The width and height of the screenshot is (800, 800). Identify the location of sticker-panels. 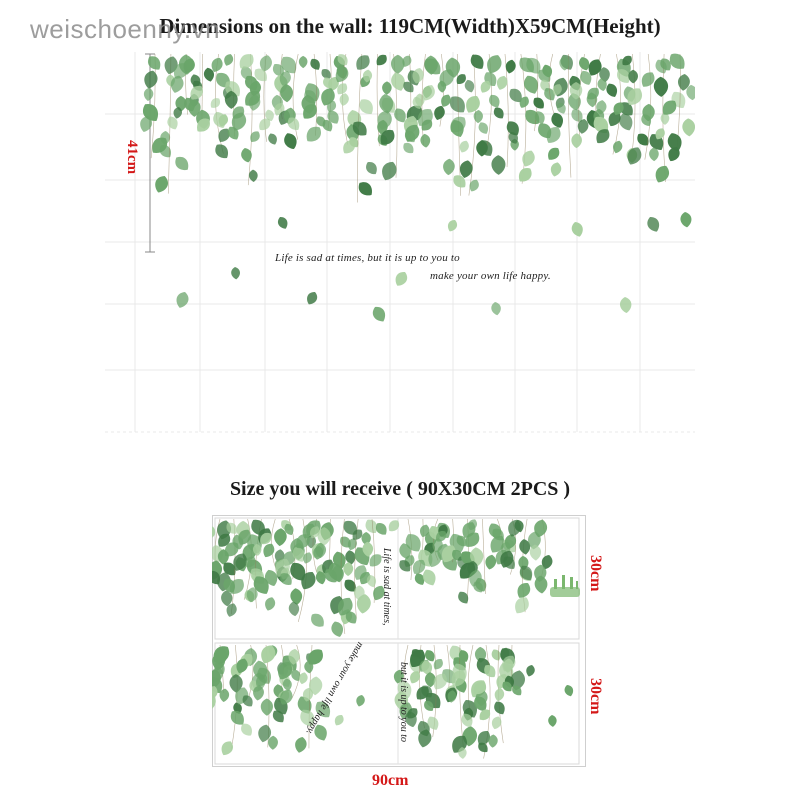
(399, 641).